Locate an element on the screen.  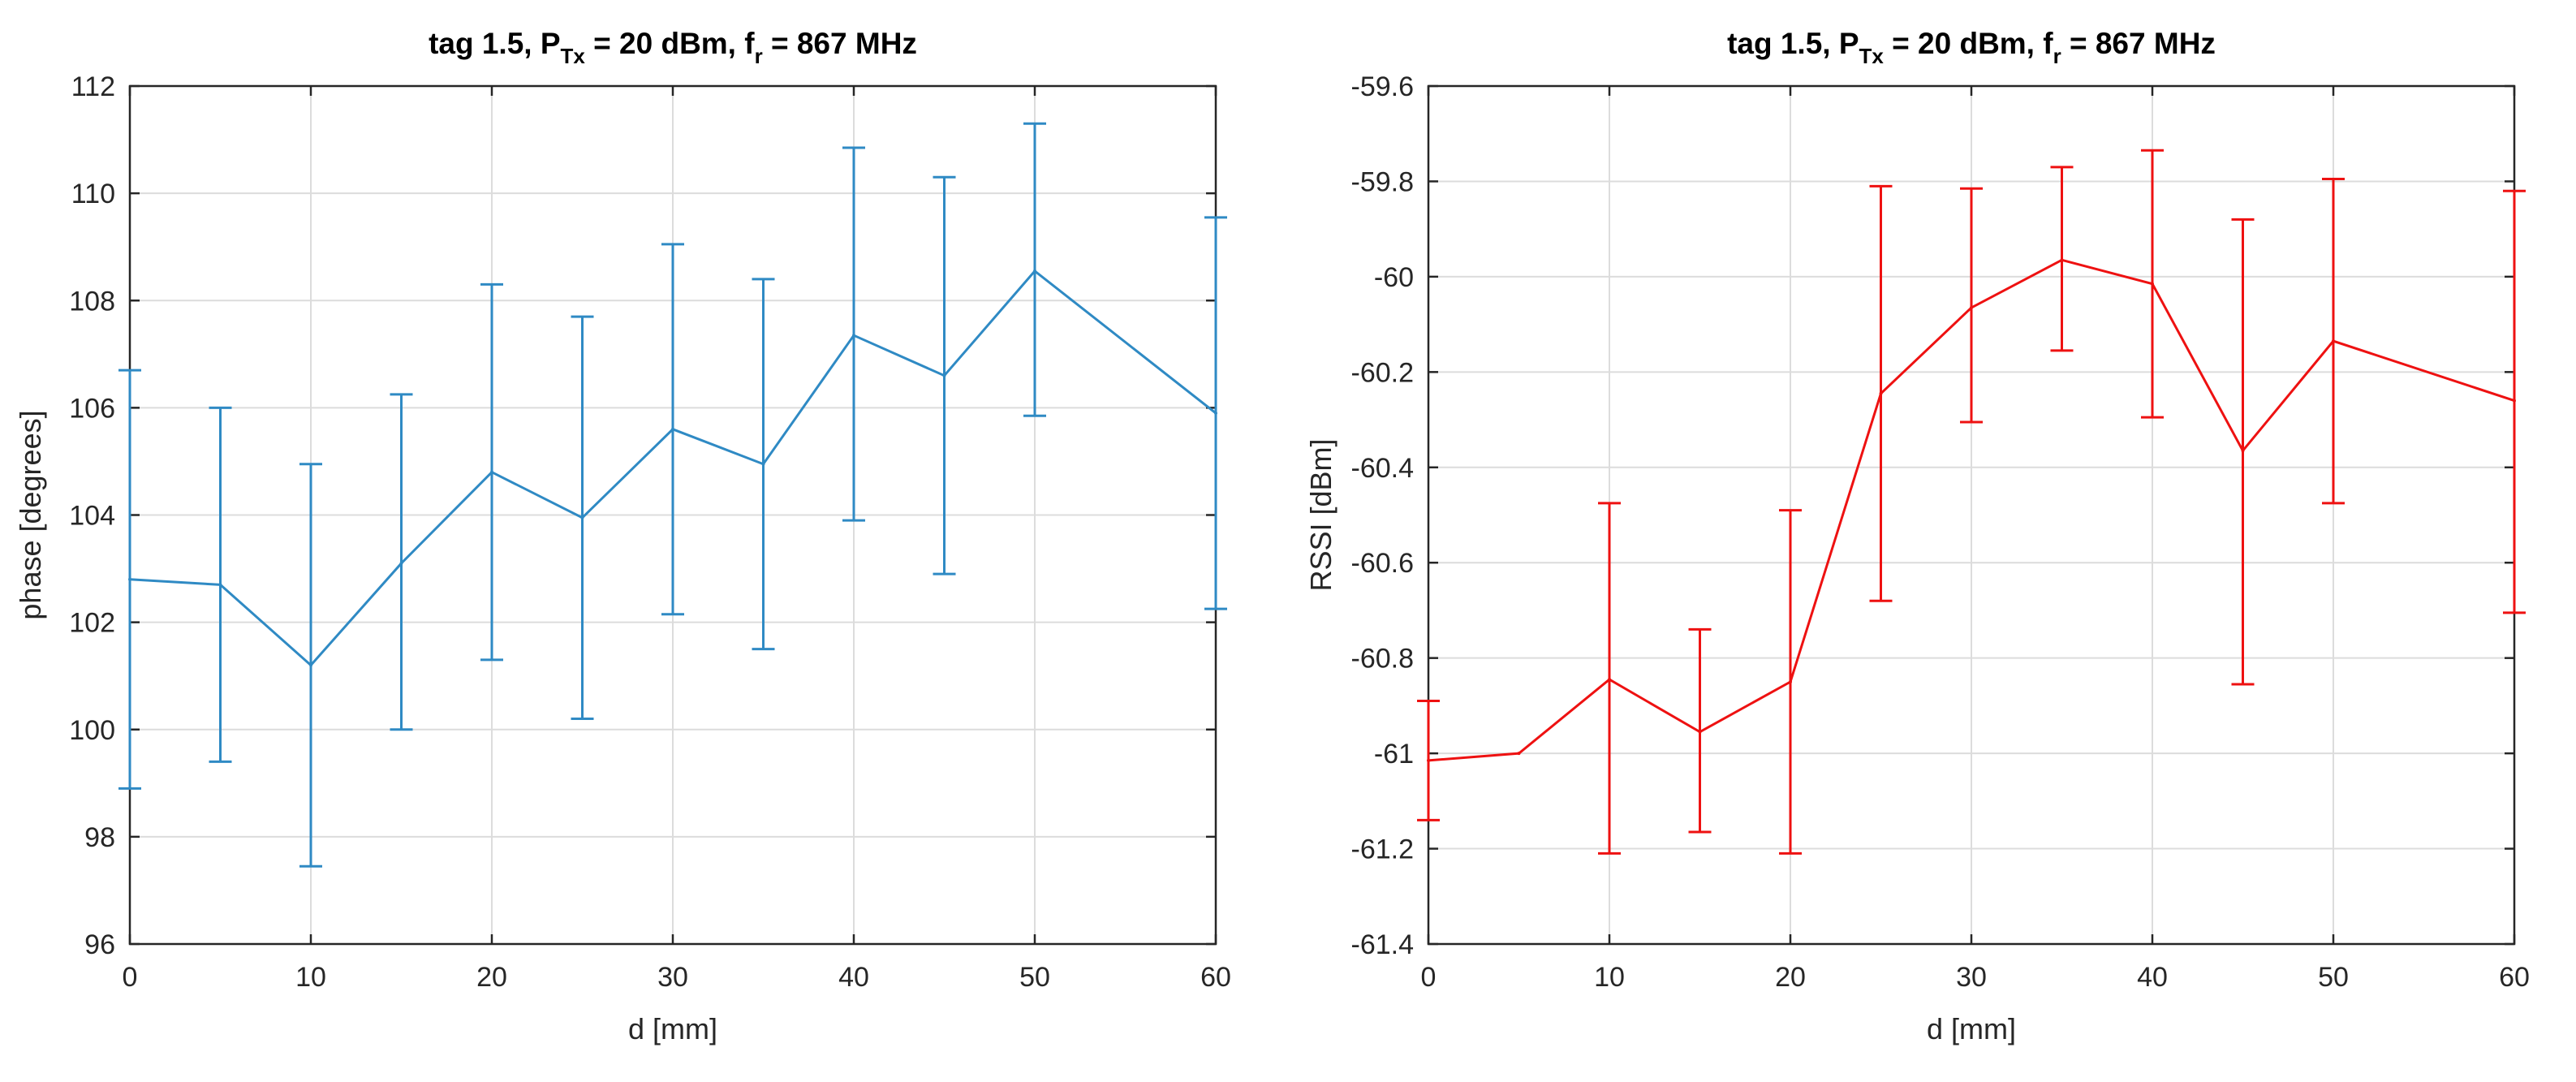
y-axis-label: phase [degrees] is located at coordinates (31, 514).